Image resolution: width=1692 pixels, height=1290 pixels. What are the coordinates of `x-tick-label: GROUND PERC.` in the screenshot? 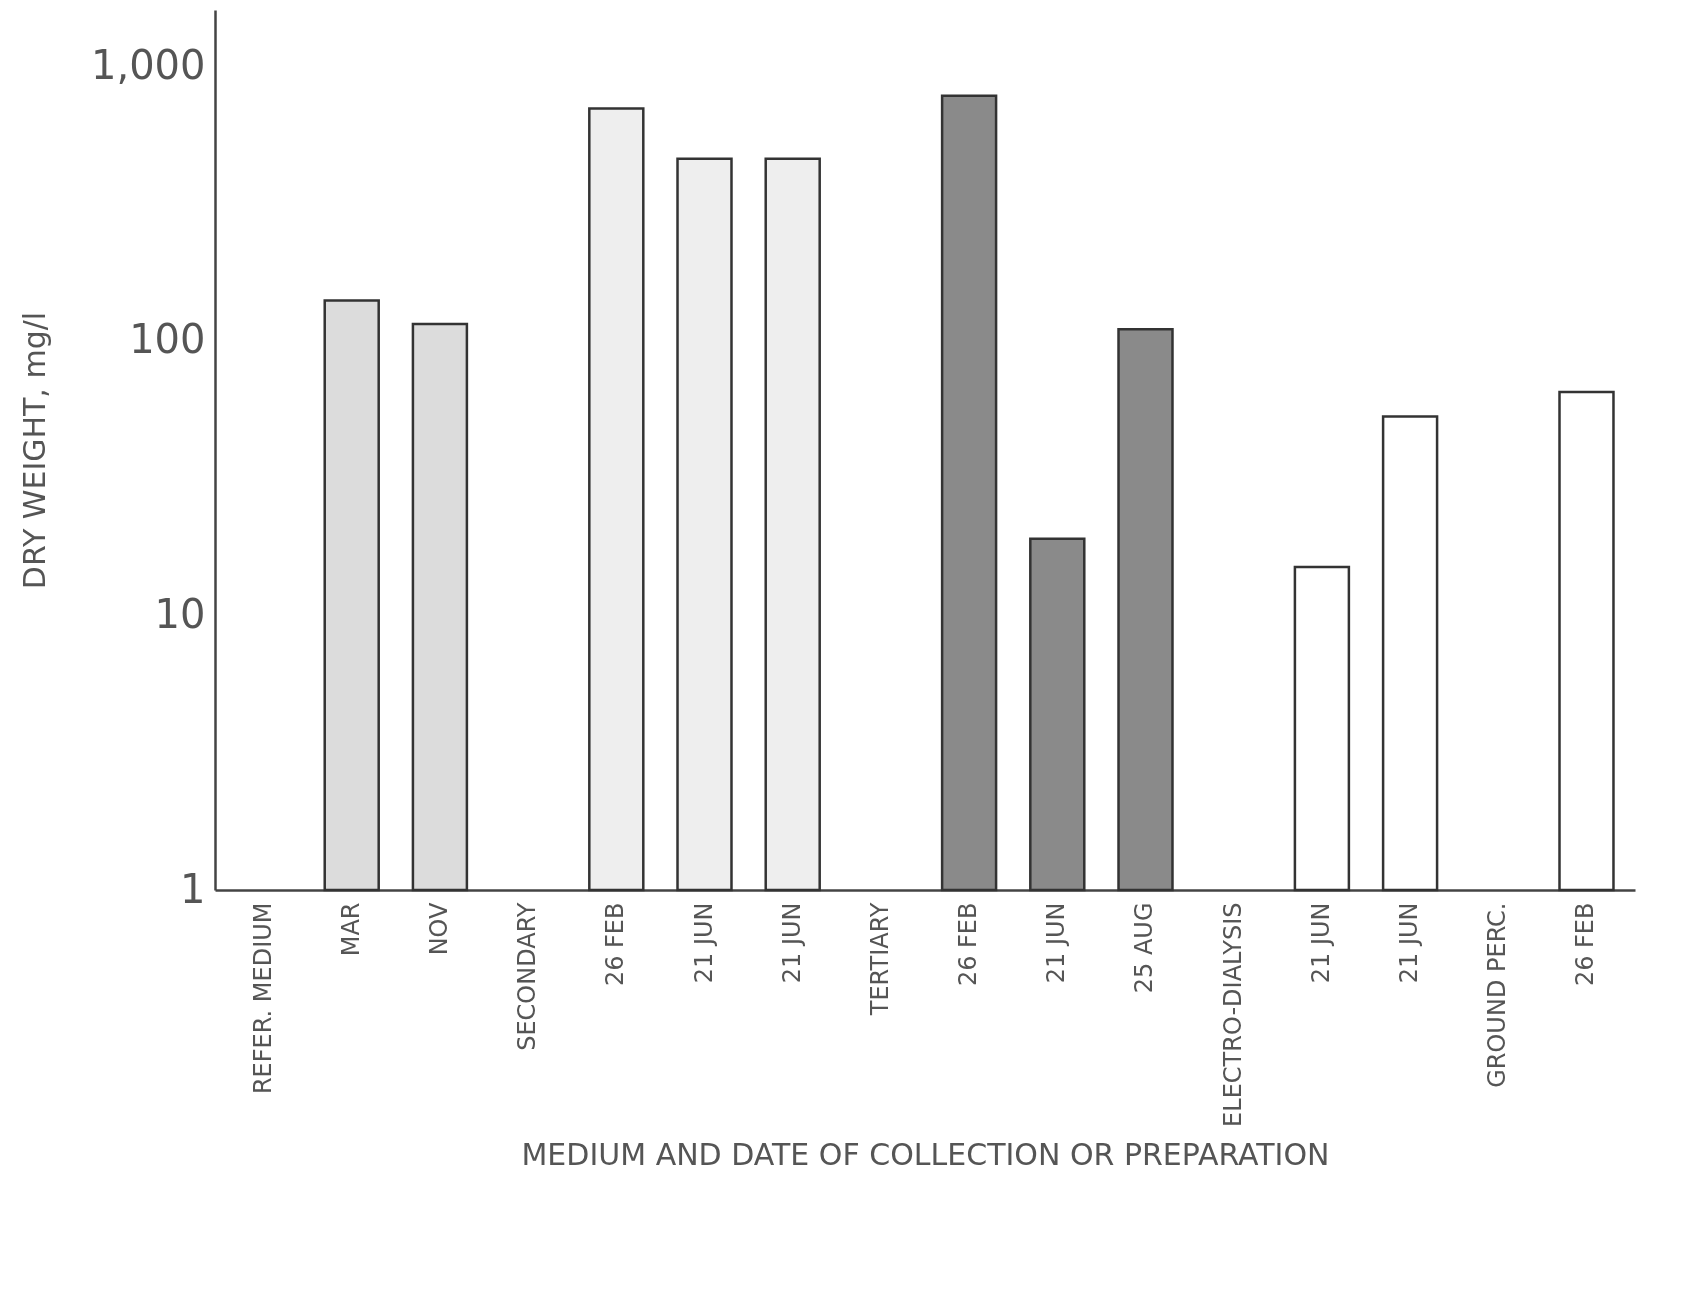 It's located at (1497, 995).